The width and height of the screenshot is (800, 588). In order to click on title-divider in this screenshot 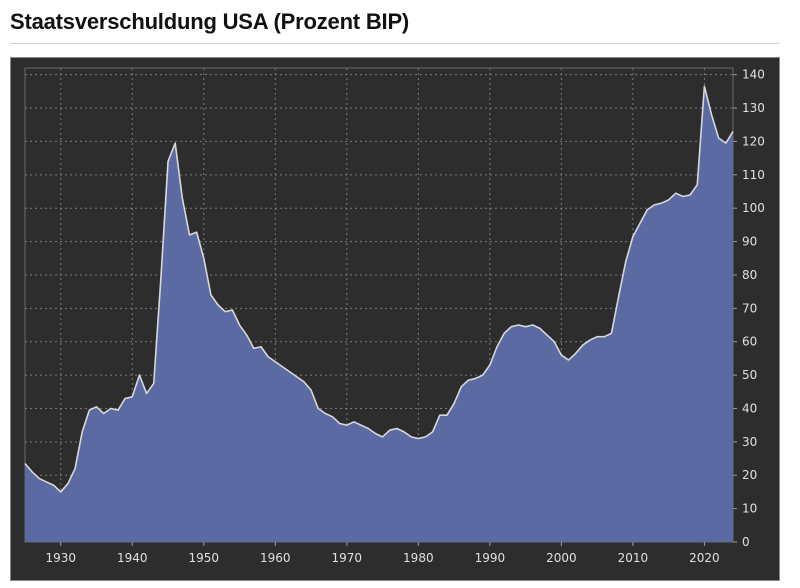, I will do `click(395, 43)`.